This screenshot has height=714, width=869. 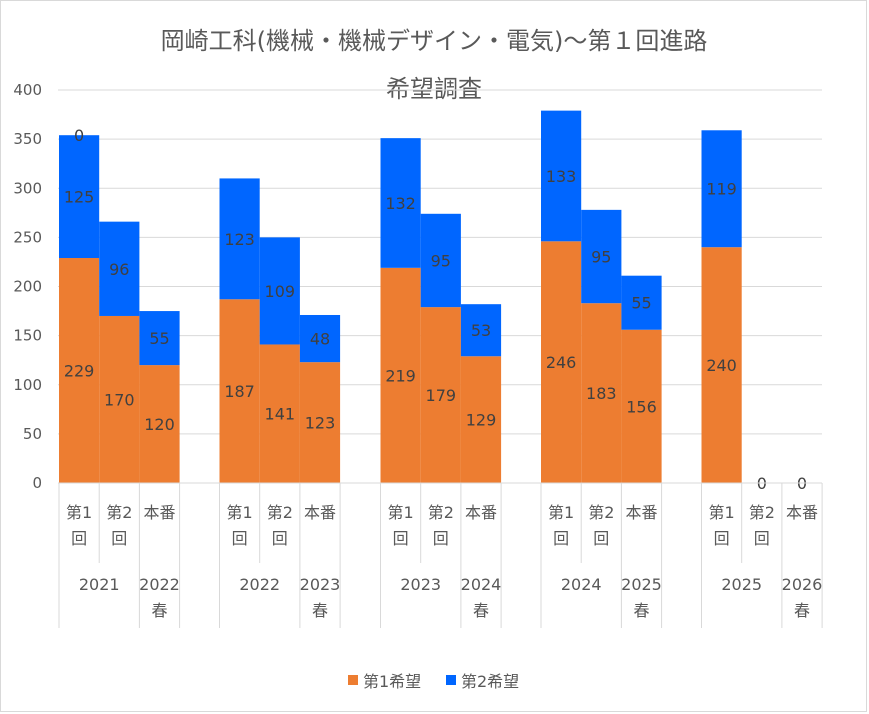 I want to click on data-label-first-choice: 187, so click(x=239, y=391).